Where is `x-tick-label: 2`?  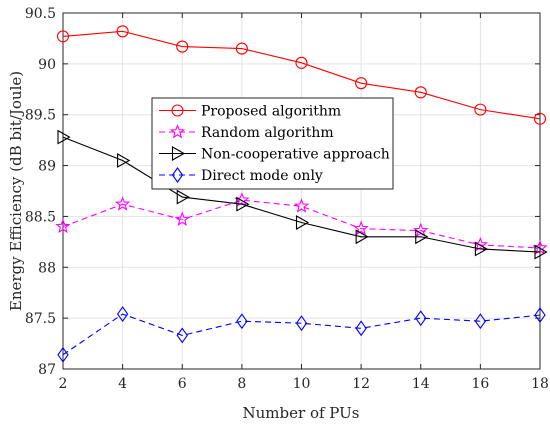
x-tick-label: 2 is located at coordinates (63, 384).